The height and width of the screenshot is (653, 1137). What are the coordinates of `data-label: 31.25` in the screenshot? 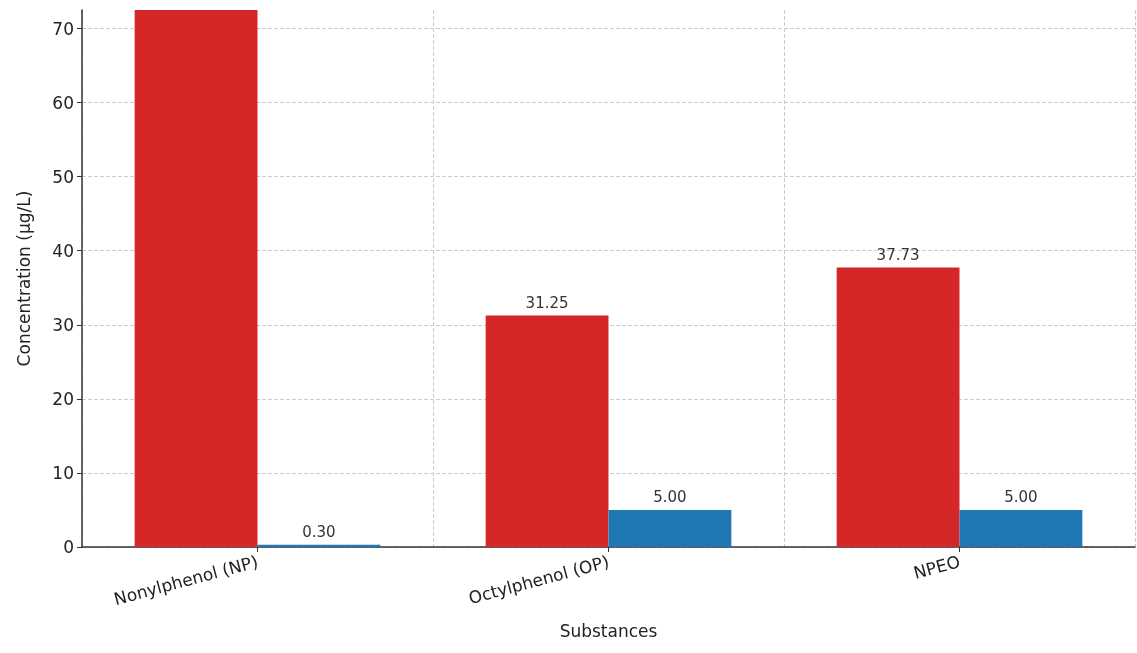 It's located at (547, 303).